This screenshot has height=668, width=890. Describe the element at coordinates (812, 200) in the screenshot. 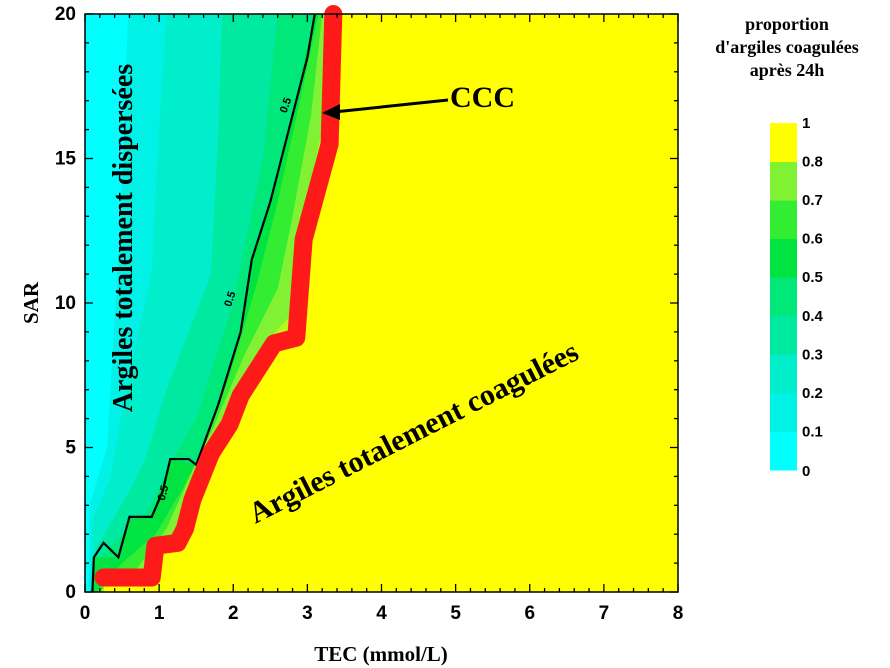

I see `colorbar-label: 0.7` at that location.